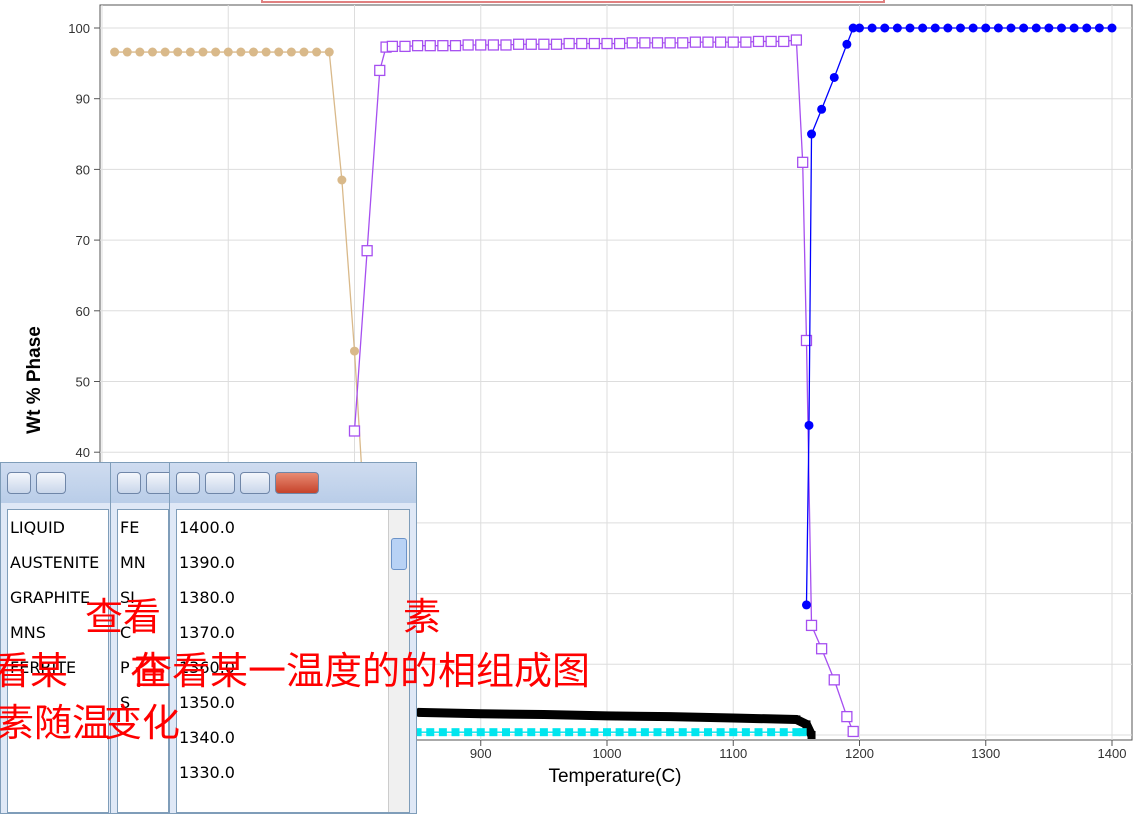  Describe the element at coordinates (43, 667) in the screenshot. I see `list-item: FERRITE` at that location.